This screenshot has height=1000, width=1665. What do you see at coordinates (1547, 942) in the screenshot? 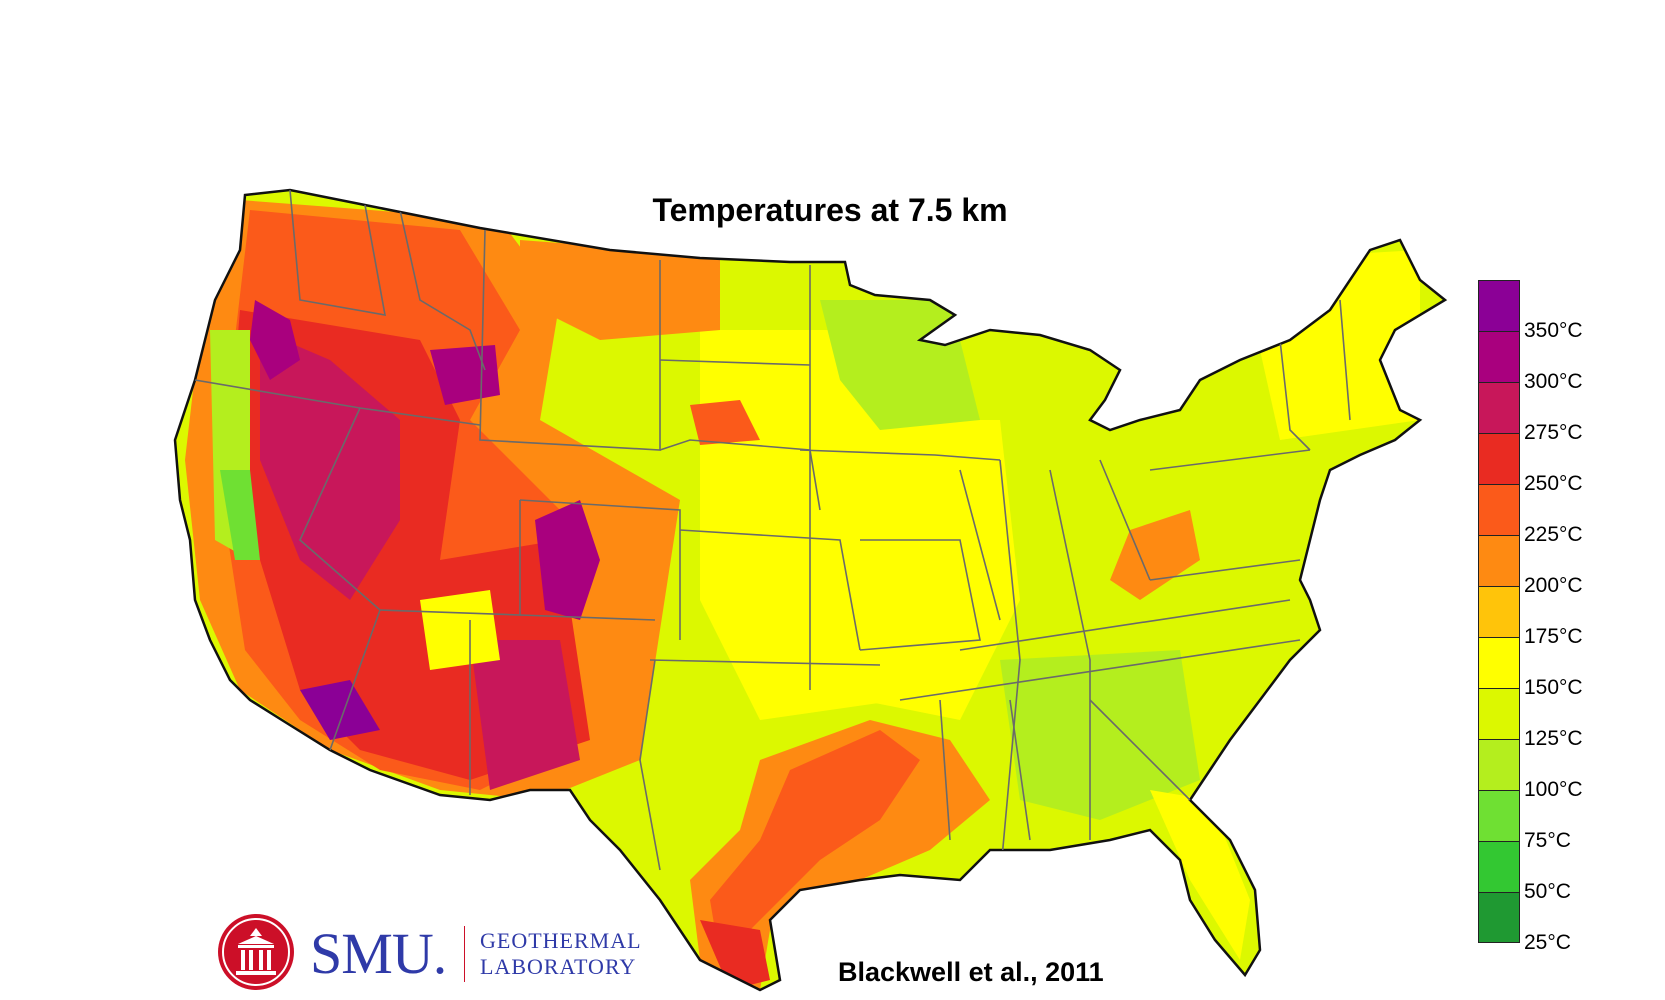
I see `legend-tick-label: 25°C` at bounding box center [1547, 942].